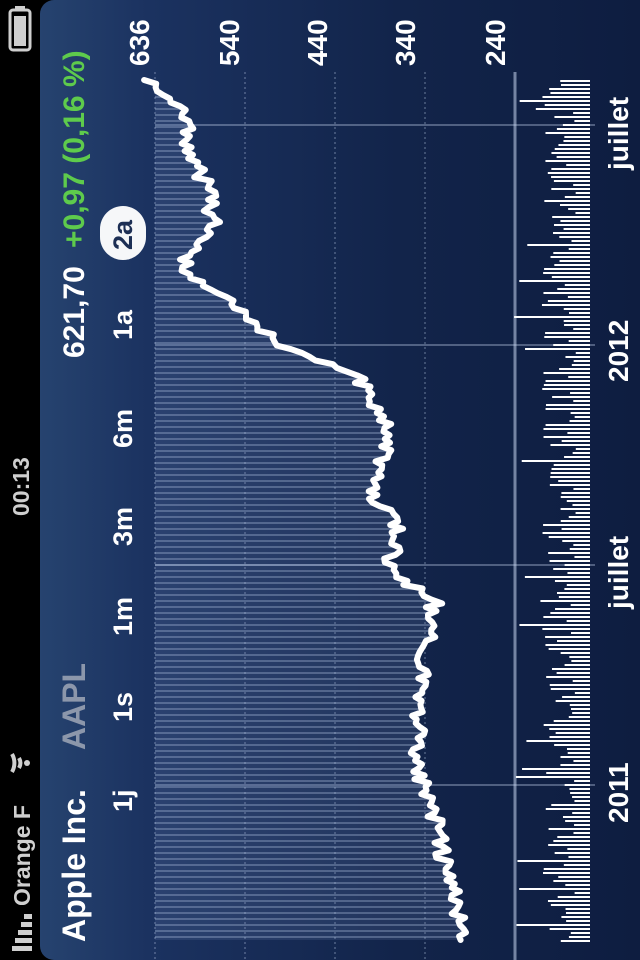 Image resolution: width=640 pixels, height=960 pixels. Describe the element at coordinates (495, 42) in the screenshot. I see `y-tick-label: 240` at that location.